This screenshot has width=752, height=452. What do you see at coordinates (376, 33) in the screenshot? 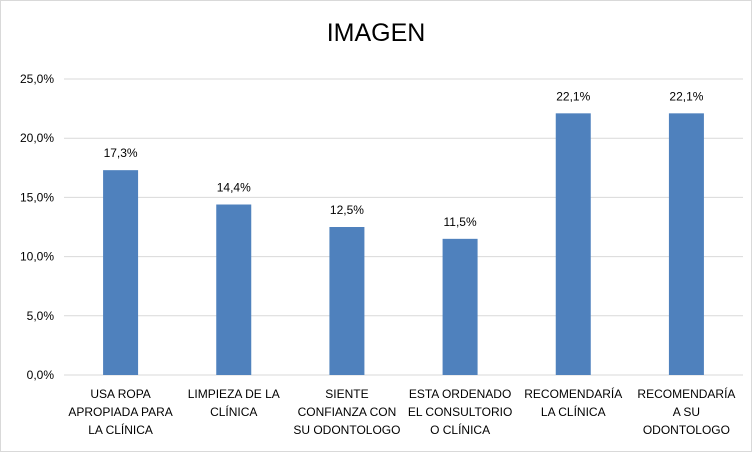
I see `chart-title: IMAGEN` at bounding box center [376, 33].